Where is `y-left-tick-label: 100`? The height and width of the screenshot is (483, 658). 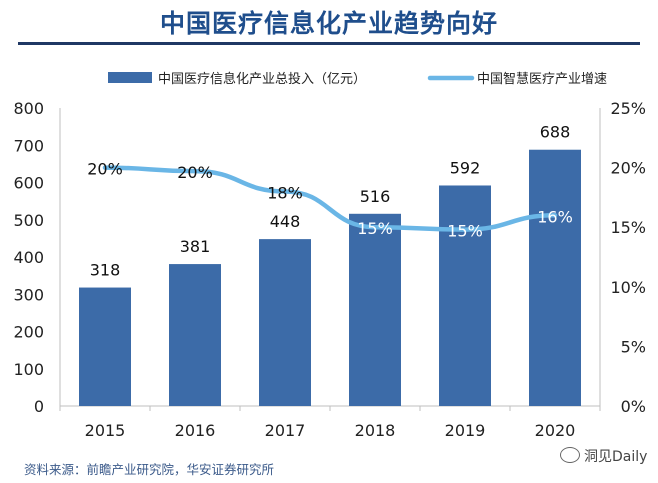 y-left-tick-label: 100 is located at coordinates (28, 369).